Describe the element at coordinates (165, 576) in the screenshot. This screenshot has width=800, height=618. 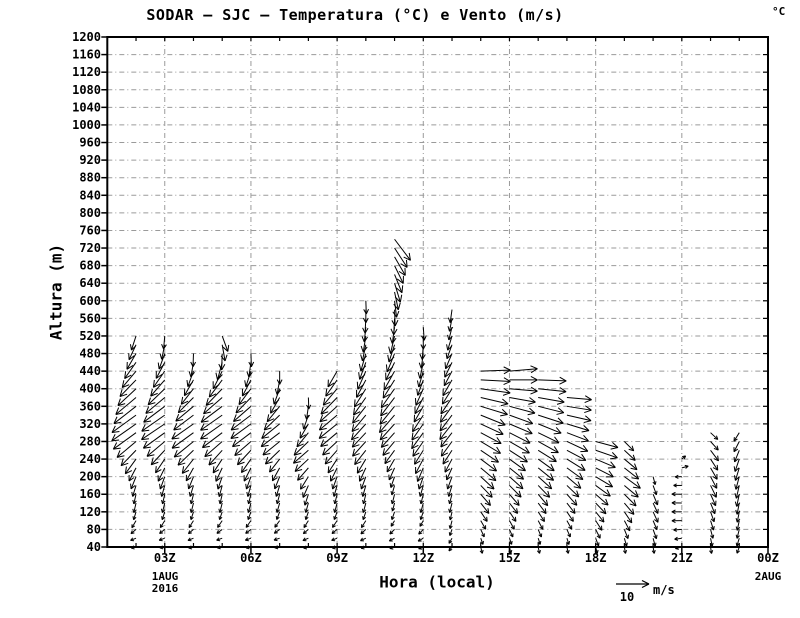
I see `start-date-line1: 1AUG` at that location.